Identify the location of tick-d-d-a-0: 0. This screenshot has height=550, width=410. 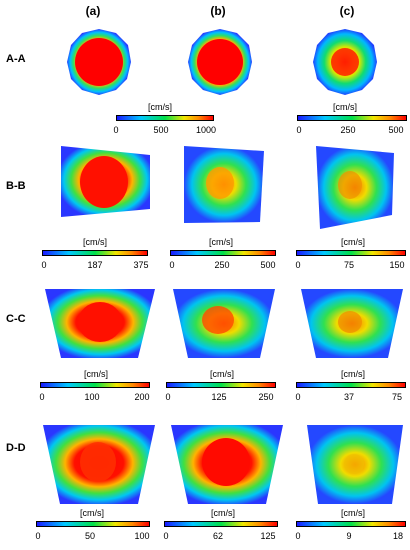
(38, 536).